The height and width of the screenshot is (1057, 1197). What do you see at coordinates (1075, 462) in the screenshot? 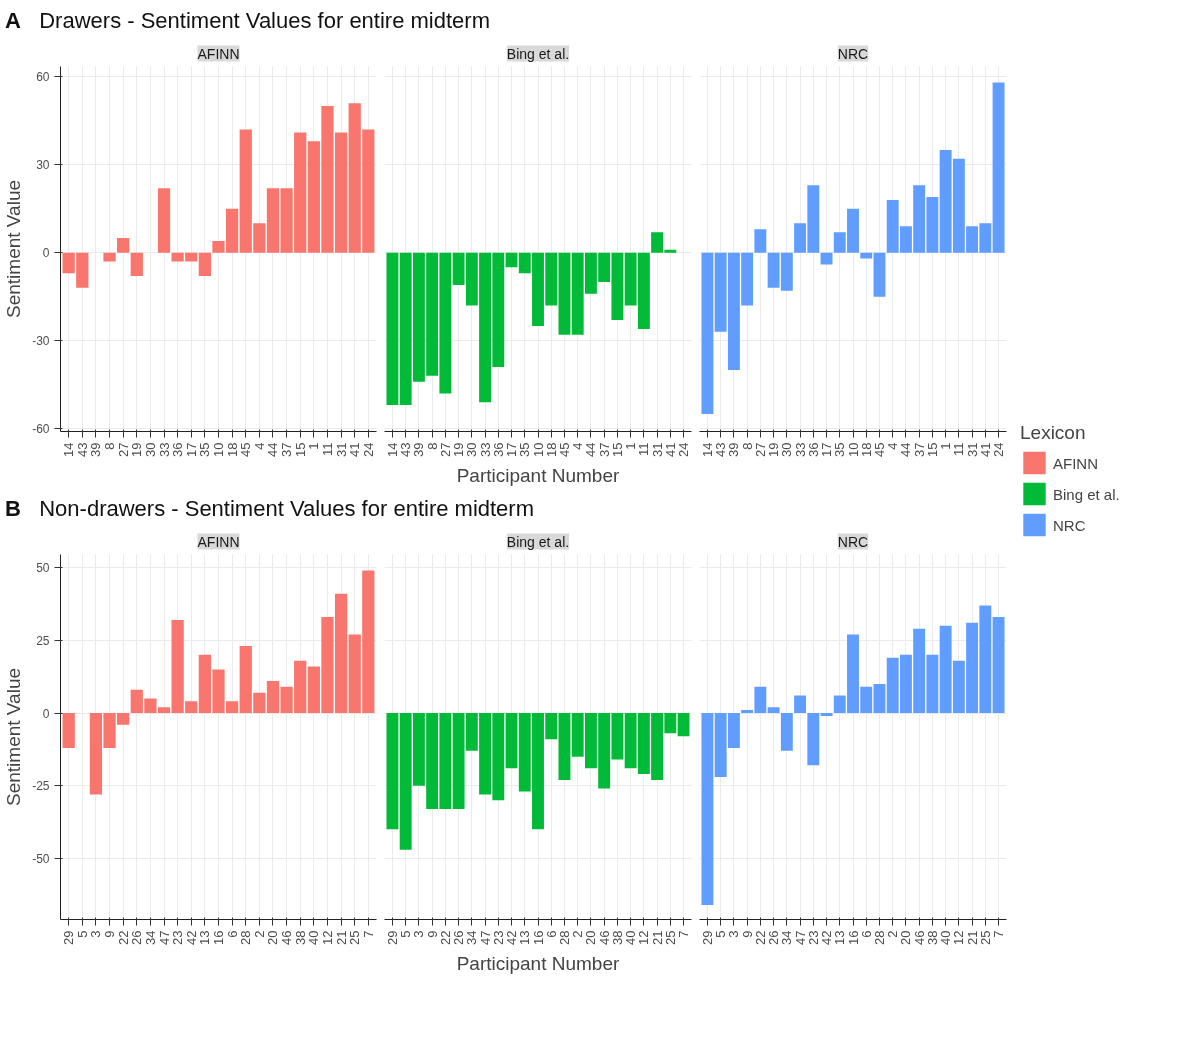
I see `legend-label: AFINN` at bounding box center [1075, 462].